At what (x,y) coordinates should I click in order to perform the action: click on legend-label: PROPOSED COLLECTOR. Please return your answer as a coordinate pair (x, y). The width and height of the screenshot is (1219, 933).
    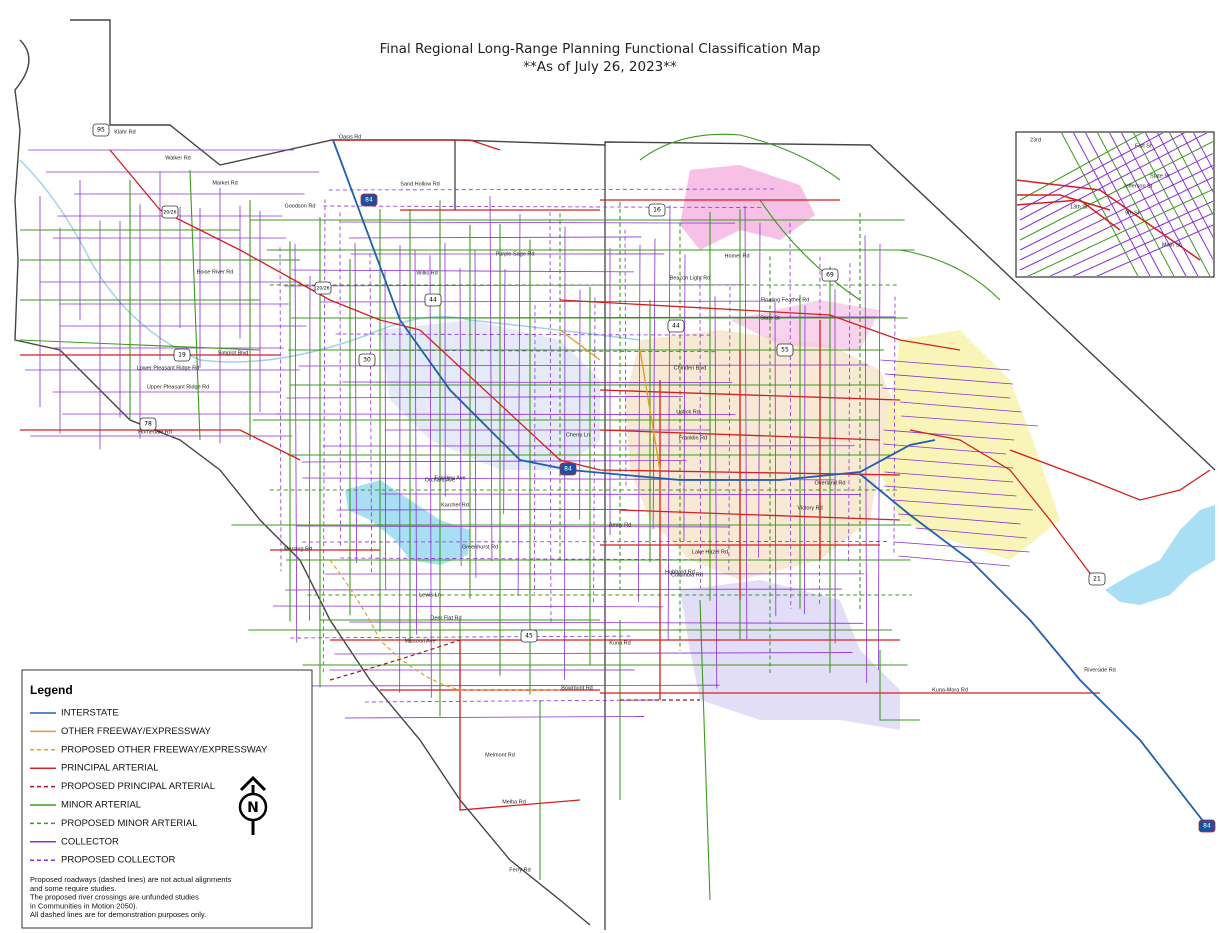
    Looking at the image, I should click on (118, 860).